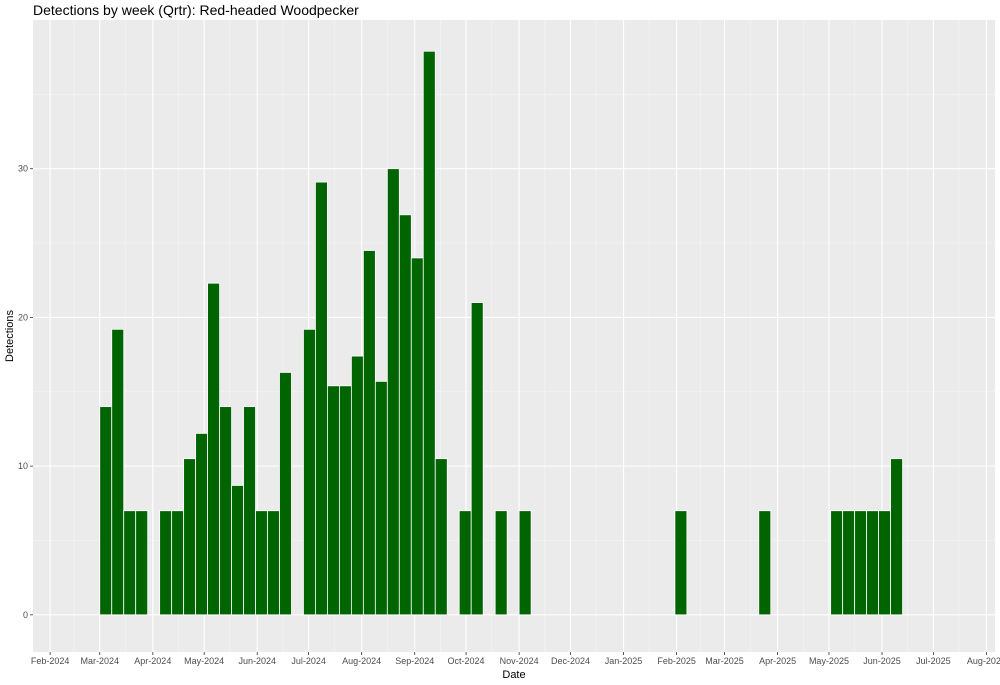  What do you see at coordinates (777, 661) in the screenshot?
I see `x-tick-label: Apr-2025` at bounding box center [777, 661].